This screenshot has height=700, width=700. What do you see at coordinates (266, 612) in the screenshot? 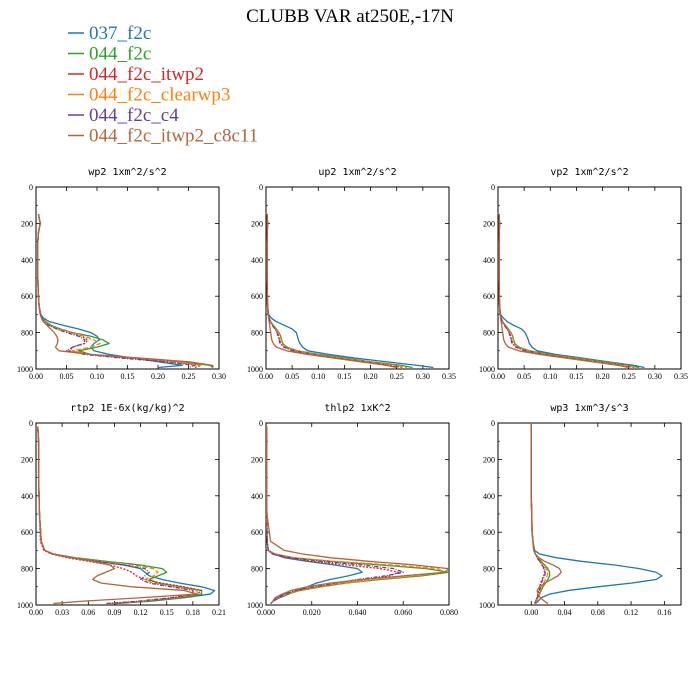
I see `x-tick-label: 0.000` at bounding box center [266, 612].